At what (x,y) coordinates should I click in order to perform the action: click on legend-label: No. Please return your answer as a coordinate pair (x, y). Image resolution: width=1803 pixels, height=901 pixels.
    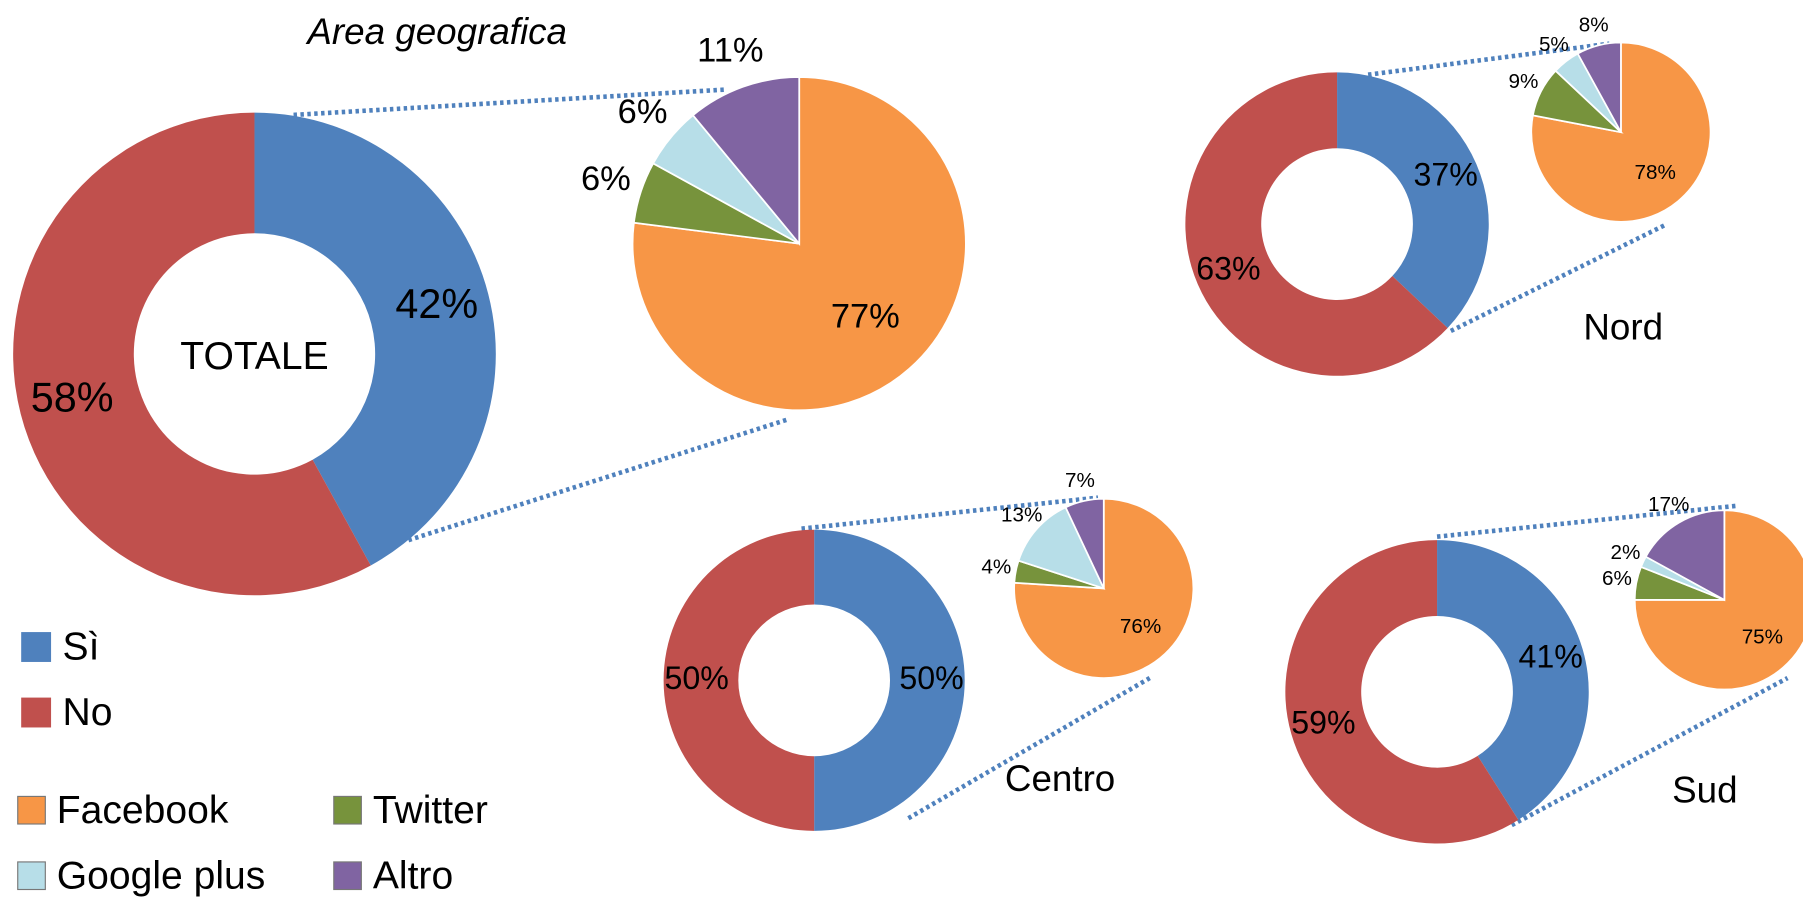
    Looking at the image, I should click on (88, 712).